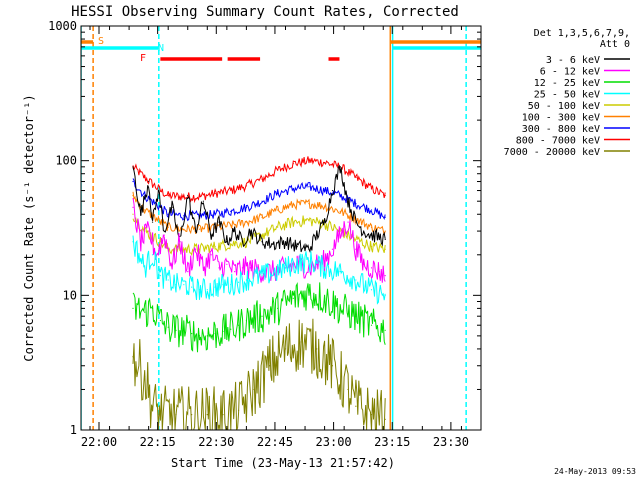 The width and height of the screenshot is (640, 480). Describe the element at coordinates (334, 442) in the screenshot. I see `x-tick-label-4: 23:00` at that location.